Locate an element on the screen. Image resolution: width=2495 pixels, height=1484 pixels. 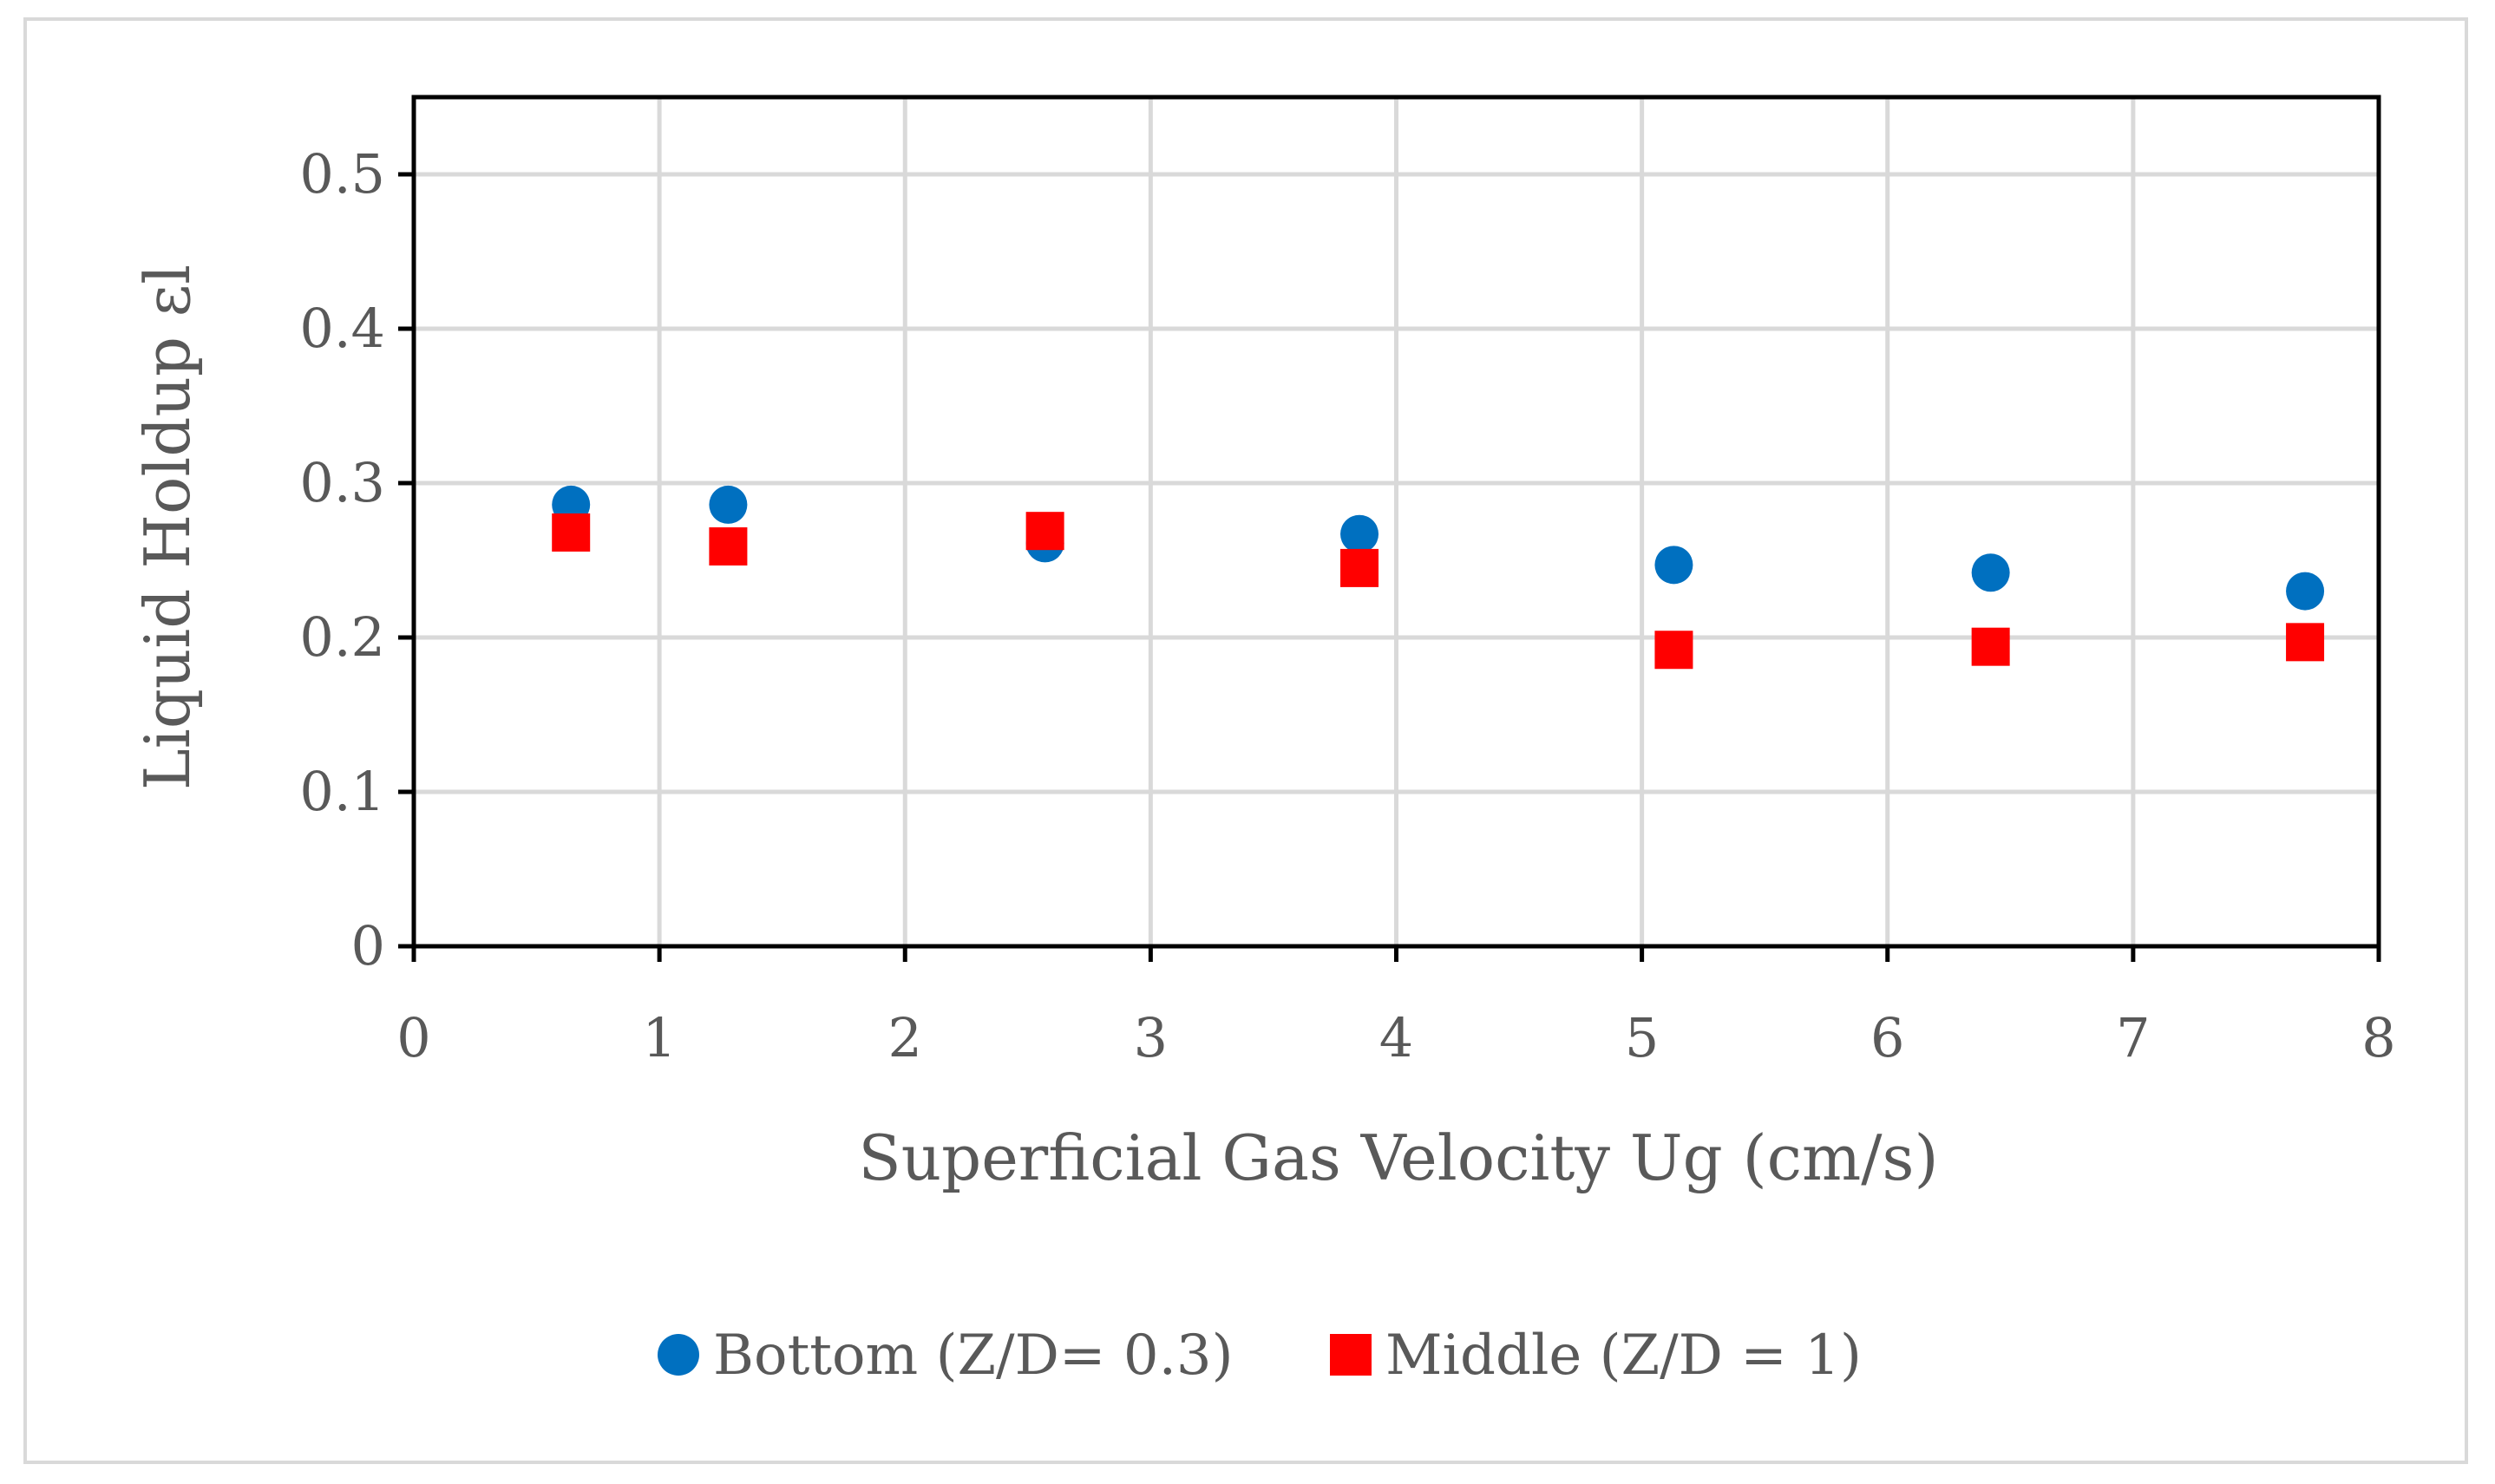
y-axis-title: Liquid Holdup εl is located at coordinates (167, 527).